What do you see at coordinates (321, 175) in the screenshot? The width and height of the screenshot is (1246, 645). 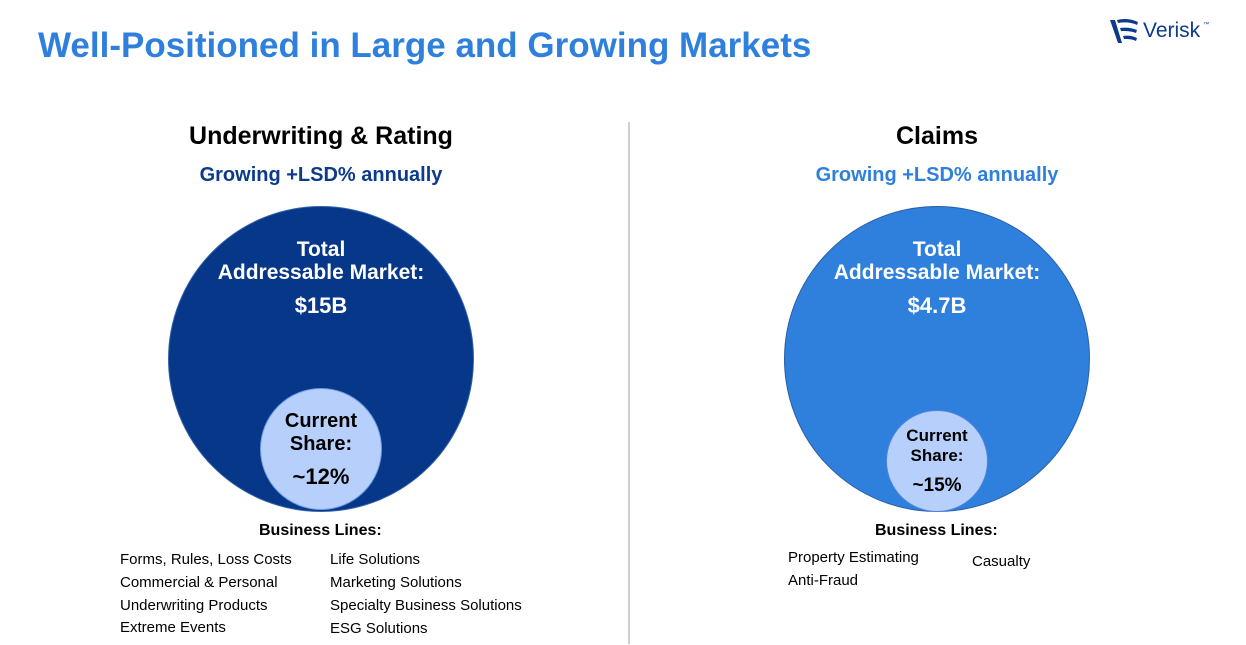 I see `underwriting-growth: Growing +LSD% annually` at bounding box center [321, 175].